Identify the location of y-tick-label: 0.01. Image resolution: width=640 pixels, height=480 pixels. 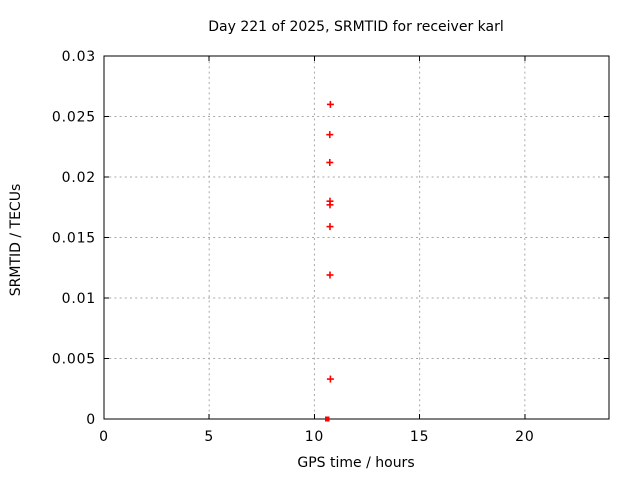
(79, 299).